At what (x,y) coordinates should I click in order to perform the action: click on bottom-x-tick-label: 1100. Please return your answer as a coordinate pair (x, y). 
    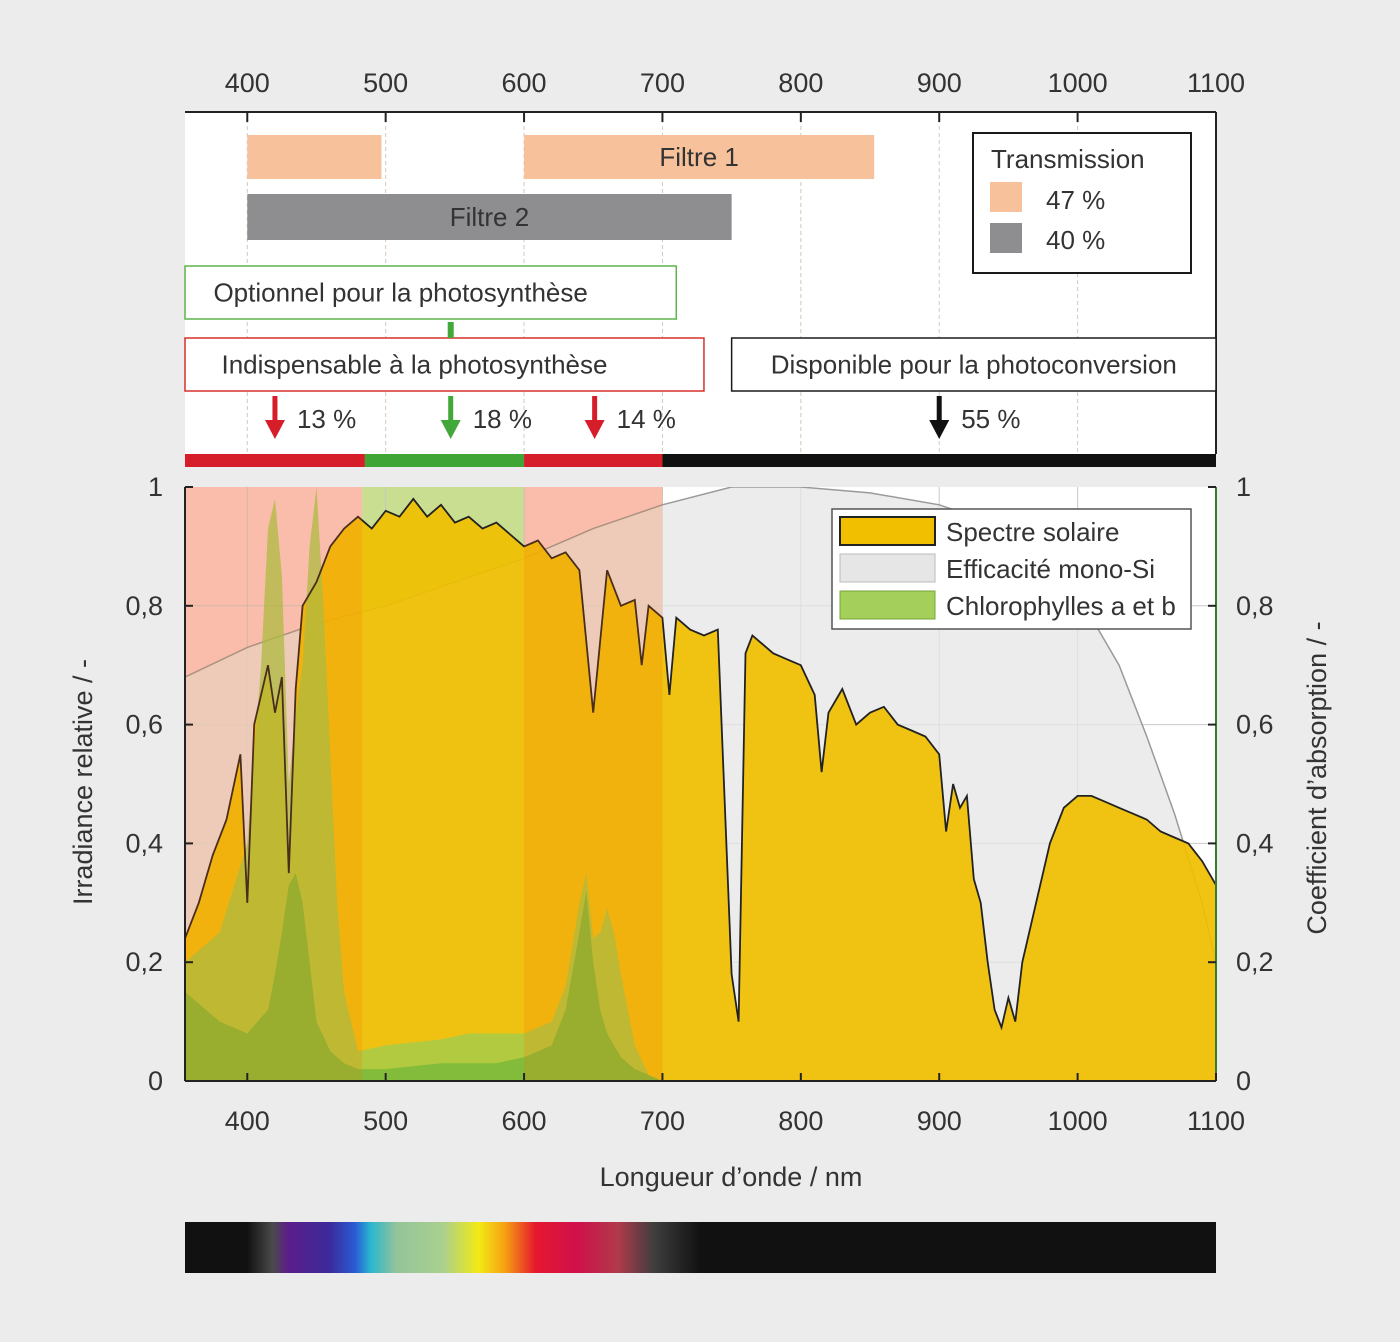
    Looking at the image, I should click on (1216, 1121).